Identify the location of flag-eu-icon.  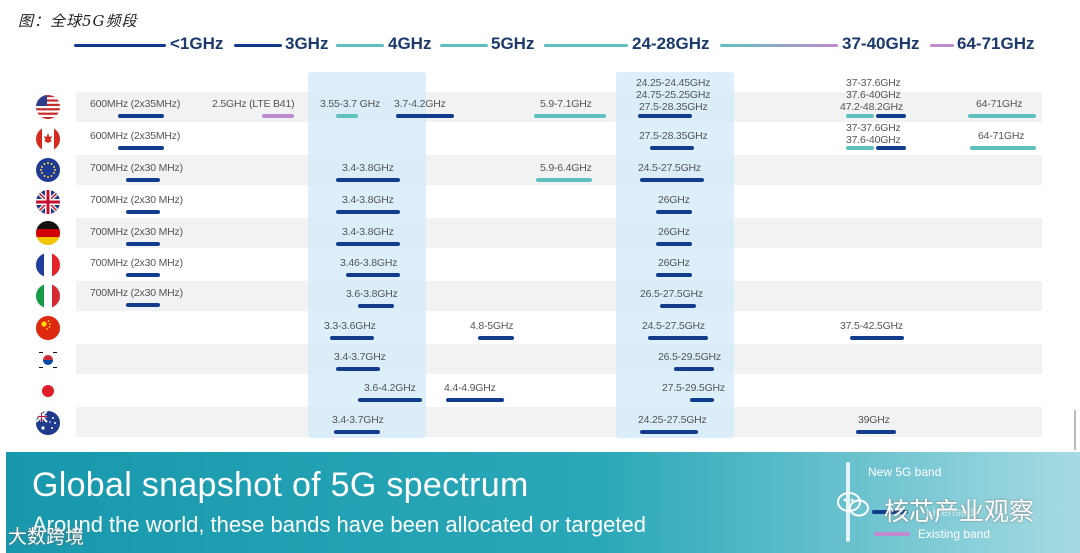
(48, 170).